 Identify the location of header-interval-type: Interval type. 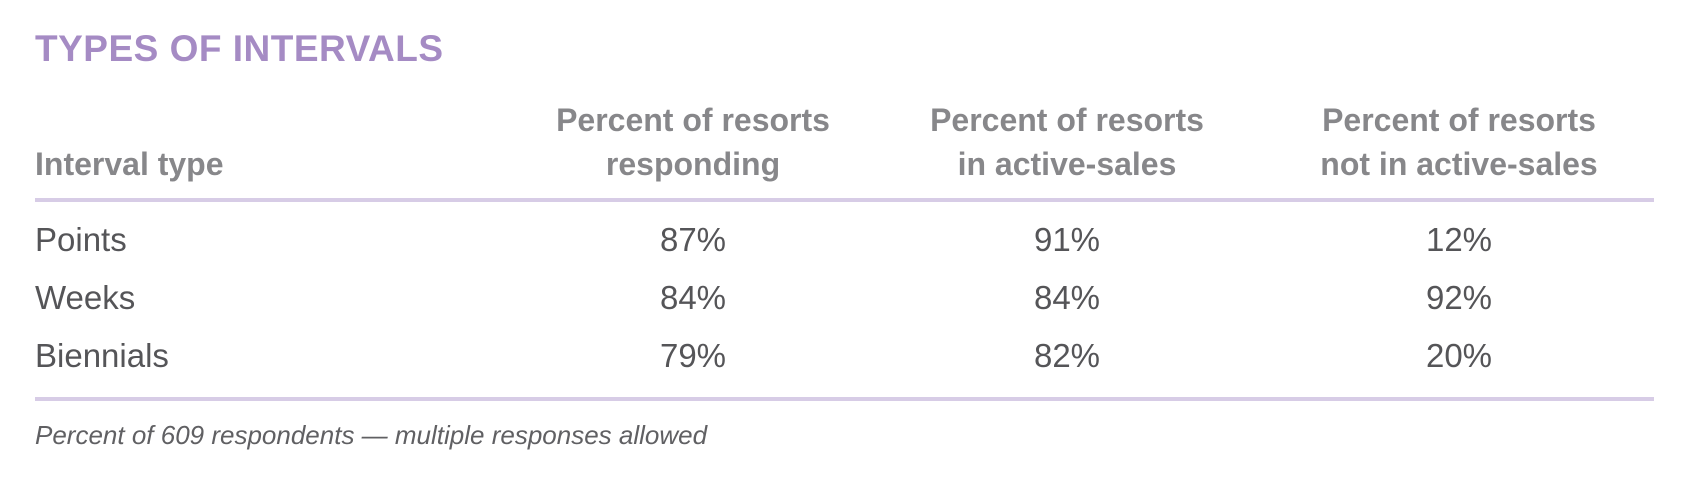
(129, 164).